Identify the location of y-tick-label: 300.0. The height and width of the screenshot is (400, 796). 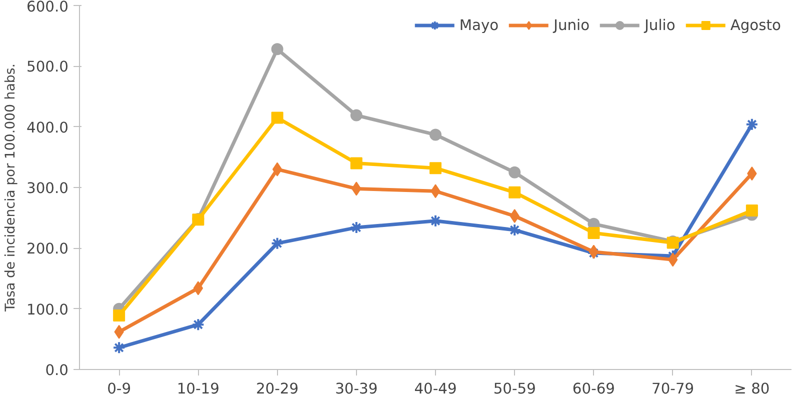
(47, 188).